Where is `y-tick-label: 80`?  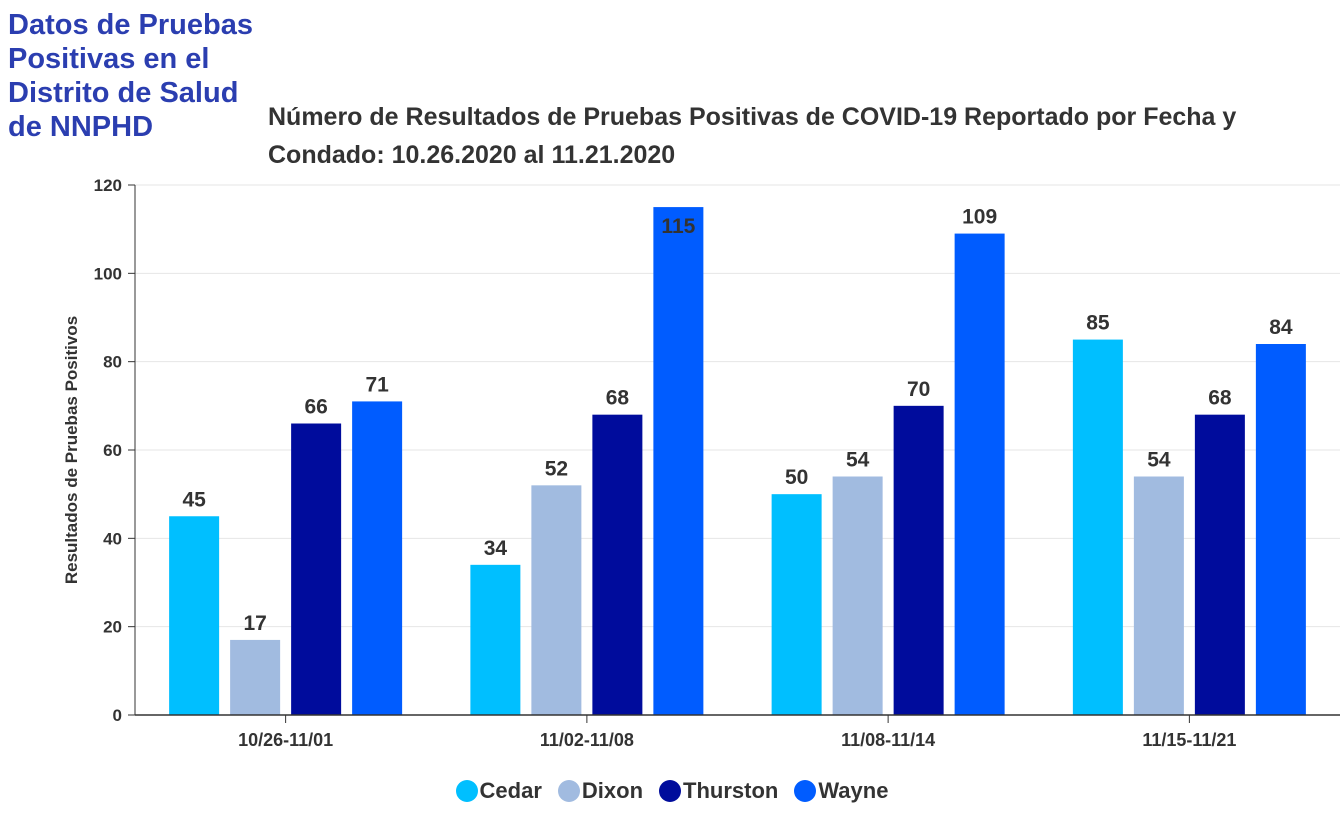 y-tick-label: 80 is located at coordinates (112, 362).